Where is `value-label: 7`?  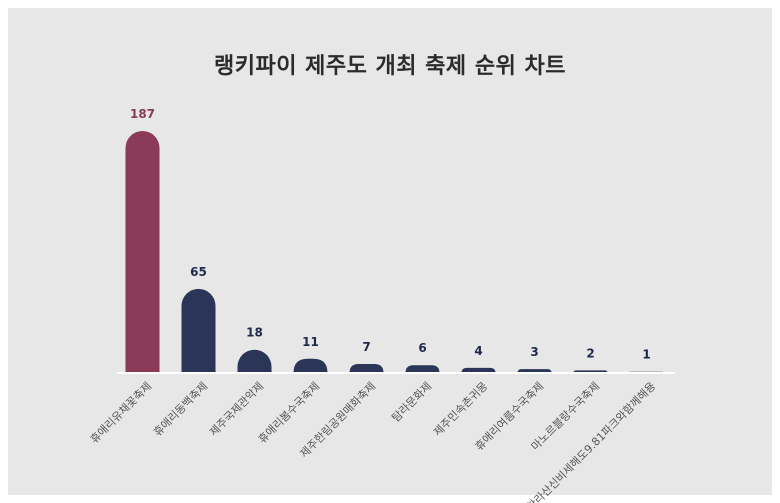 value-label: 7 is located at coordinates (366, 347).